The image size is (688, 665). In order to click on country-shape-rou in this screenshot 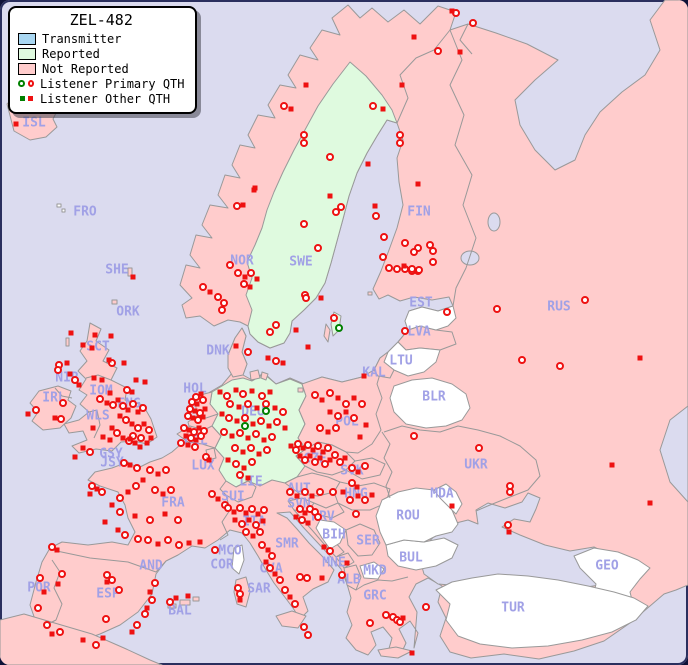, I will do `click(417, 516)`.